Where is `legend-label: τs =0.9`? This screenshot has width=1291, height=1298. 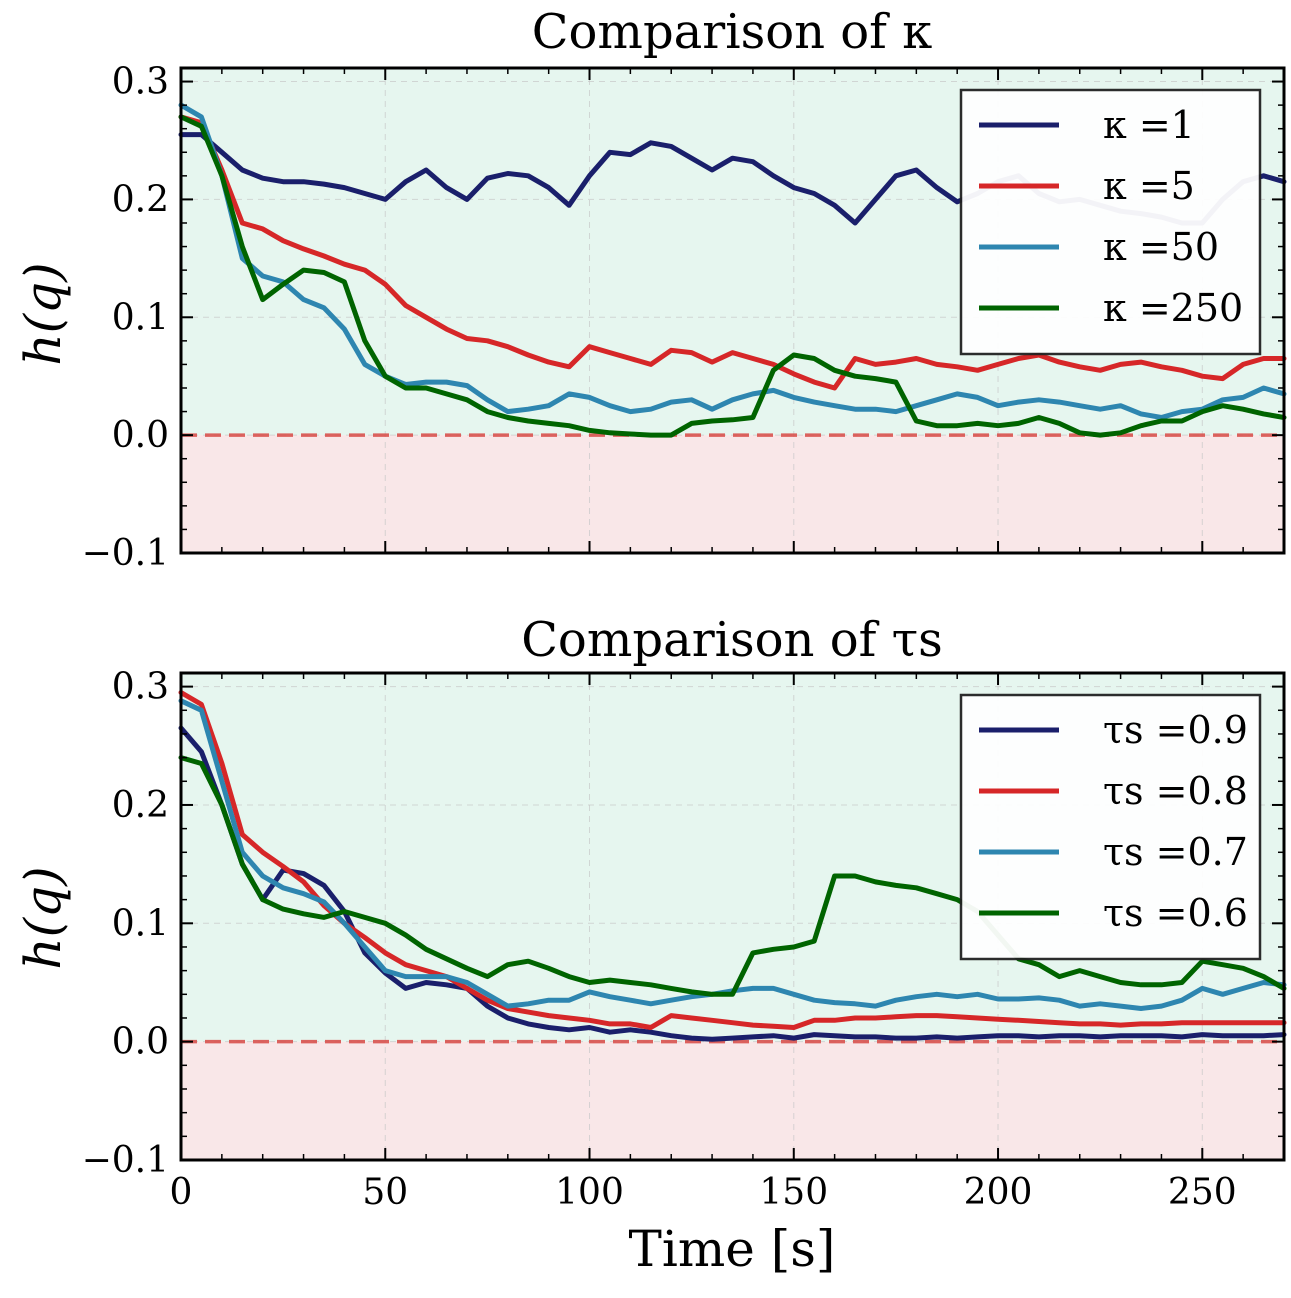
legend-label: τs =0.9 is located at coordinates (1175, 730).